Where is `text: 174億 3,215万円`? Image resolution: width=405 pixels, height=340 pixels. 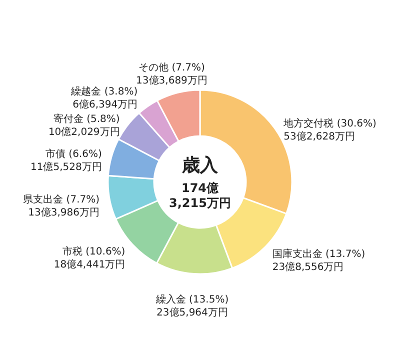 text: 174億 3,215万円 is located at coordinates (200, 195).